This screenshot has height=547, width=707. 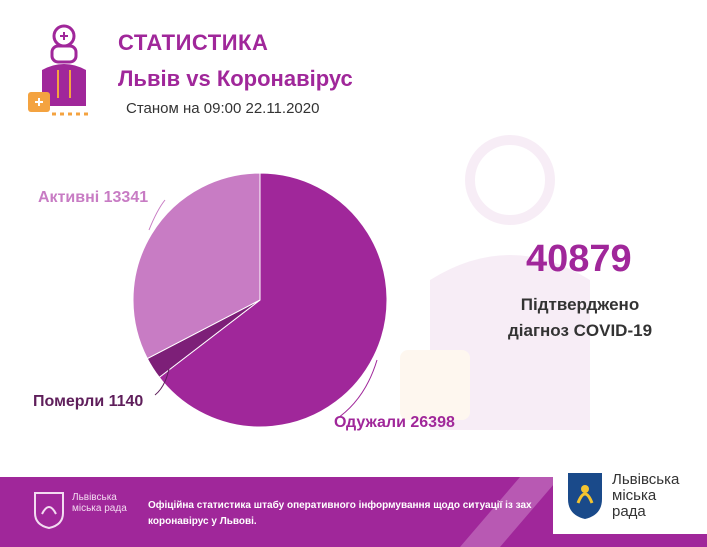 What do you see at coordinates (629, 511) in the screenshot?
I see `badge-text-line3: рада` at bounding box center [629, 511].